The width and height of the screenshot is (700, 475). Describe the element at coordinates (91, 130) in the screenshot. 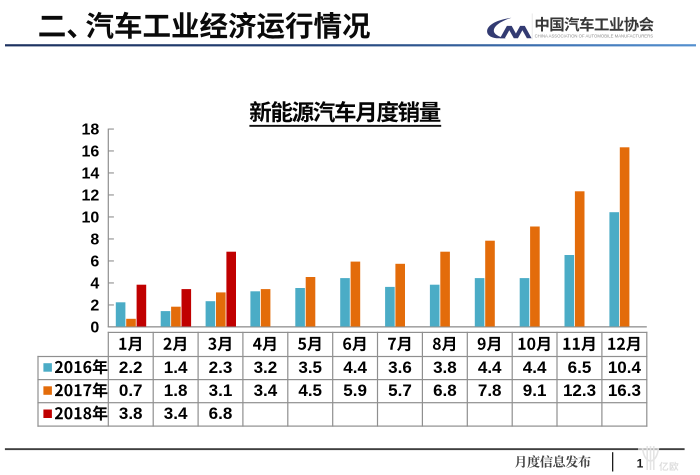

I see `svg-text: 18` at that location.